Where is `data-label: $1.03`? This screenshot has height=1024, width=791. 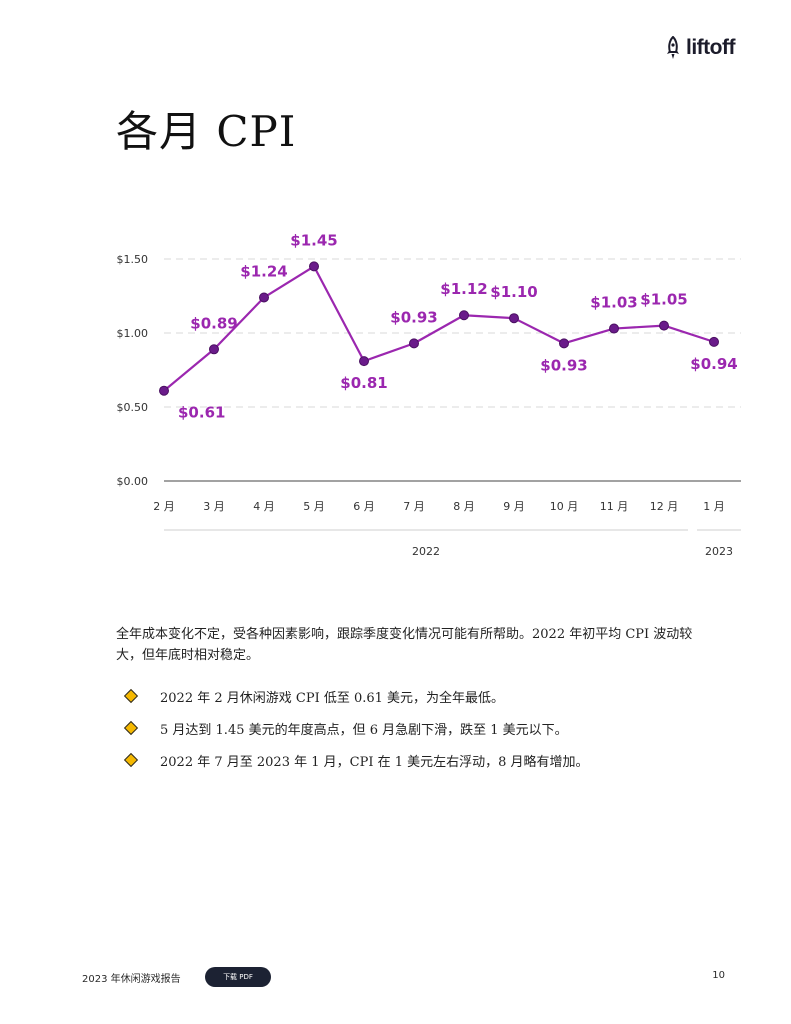
data-label: $1.03 is located at coordinates (613, 303).